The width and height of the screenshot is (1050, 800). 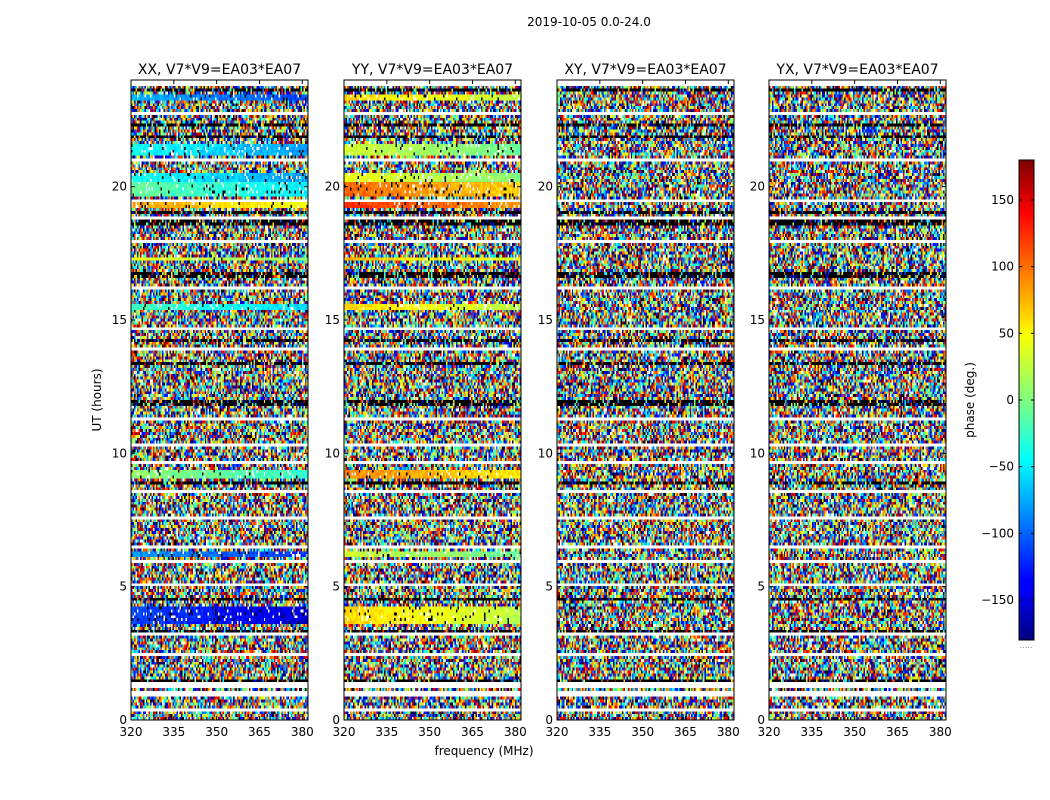 I want to click on colorbar-ticks: 150 100 50 0 −50 −100 −150, so click(x=1007, y=400).